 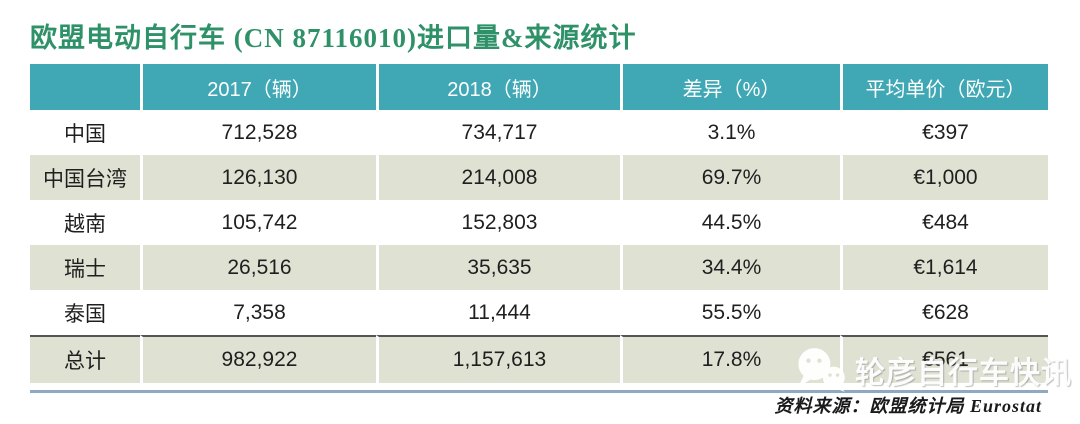 I want to click on header-2017: 2017（辆）, so click(x=258, y=87).